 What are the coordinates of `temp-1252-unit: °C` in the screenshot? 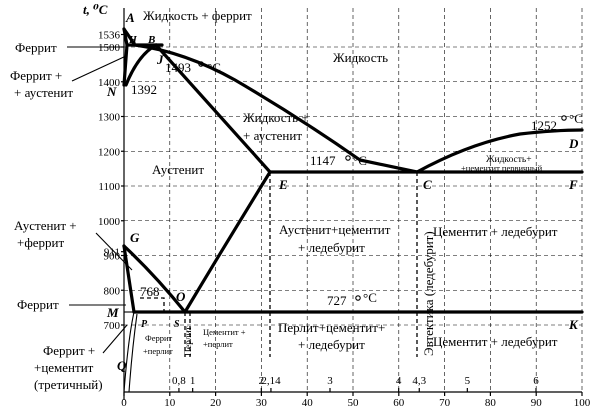 It's located at (576, 118).